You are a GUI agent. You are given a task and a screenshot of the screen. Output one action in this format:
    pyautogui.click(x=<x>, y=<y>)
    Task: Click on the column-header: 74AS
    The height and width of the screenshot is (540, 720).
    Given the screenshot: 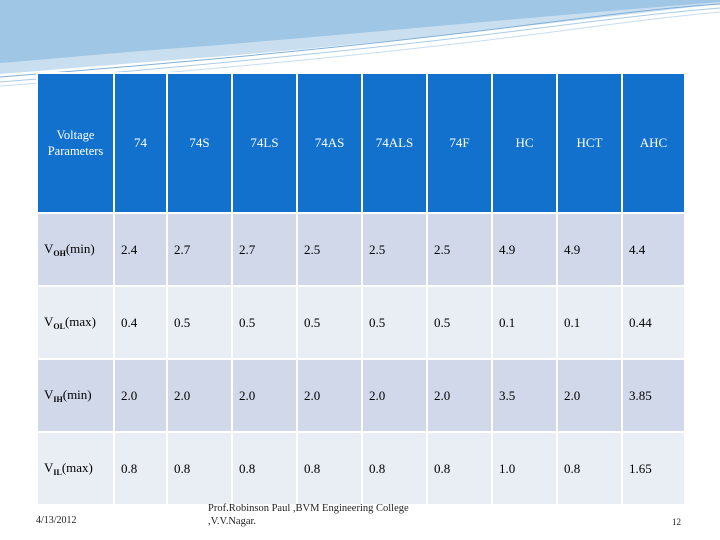 What is the action you would take?
    pyautogui.click(x=329, y=143)
    